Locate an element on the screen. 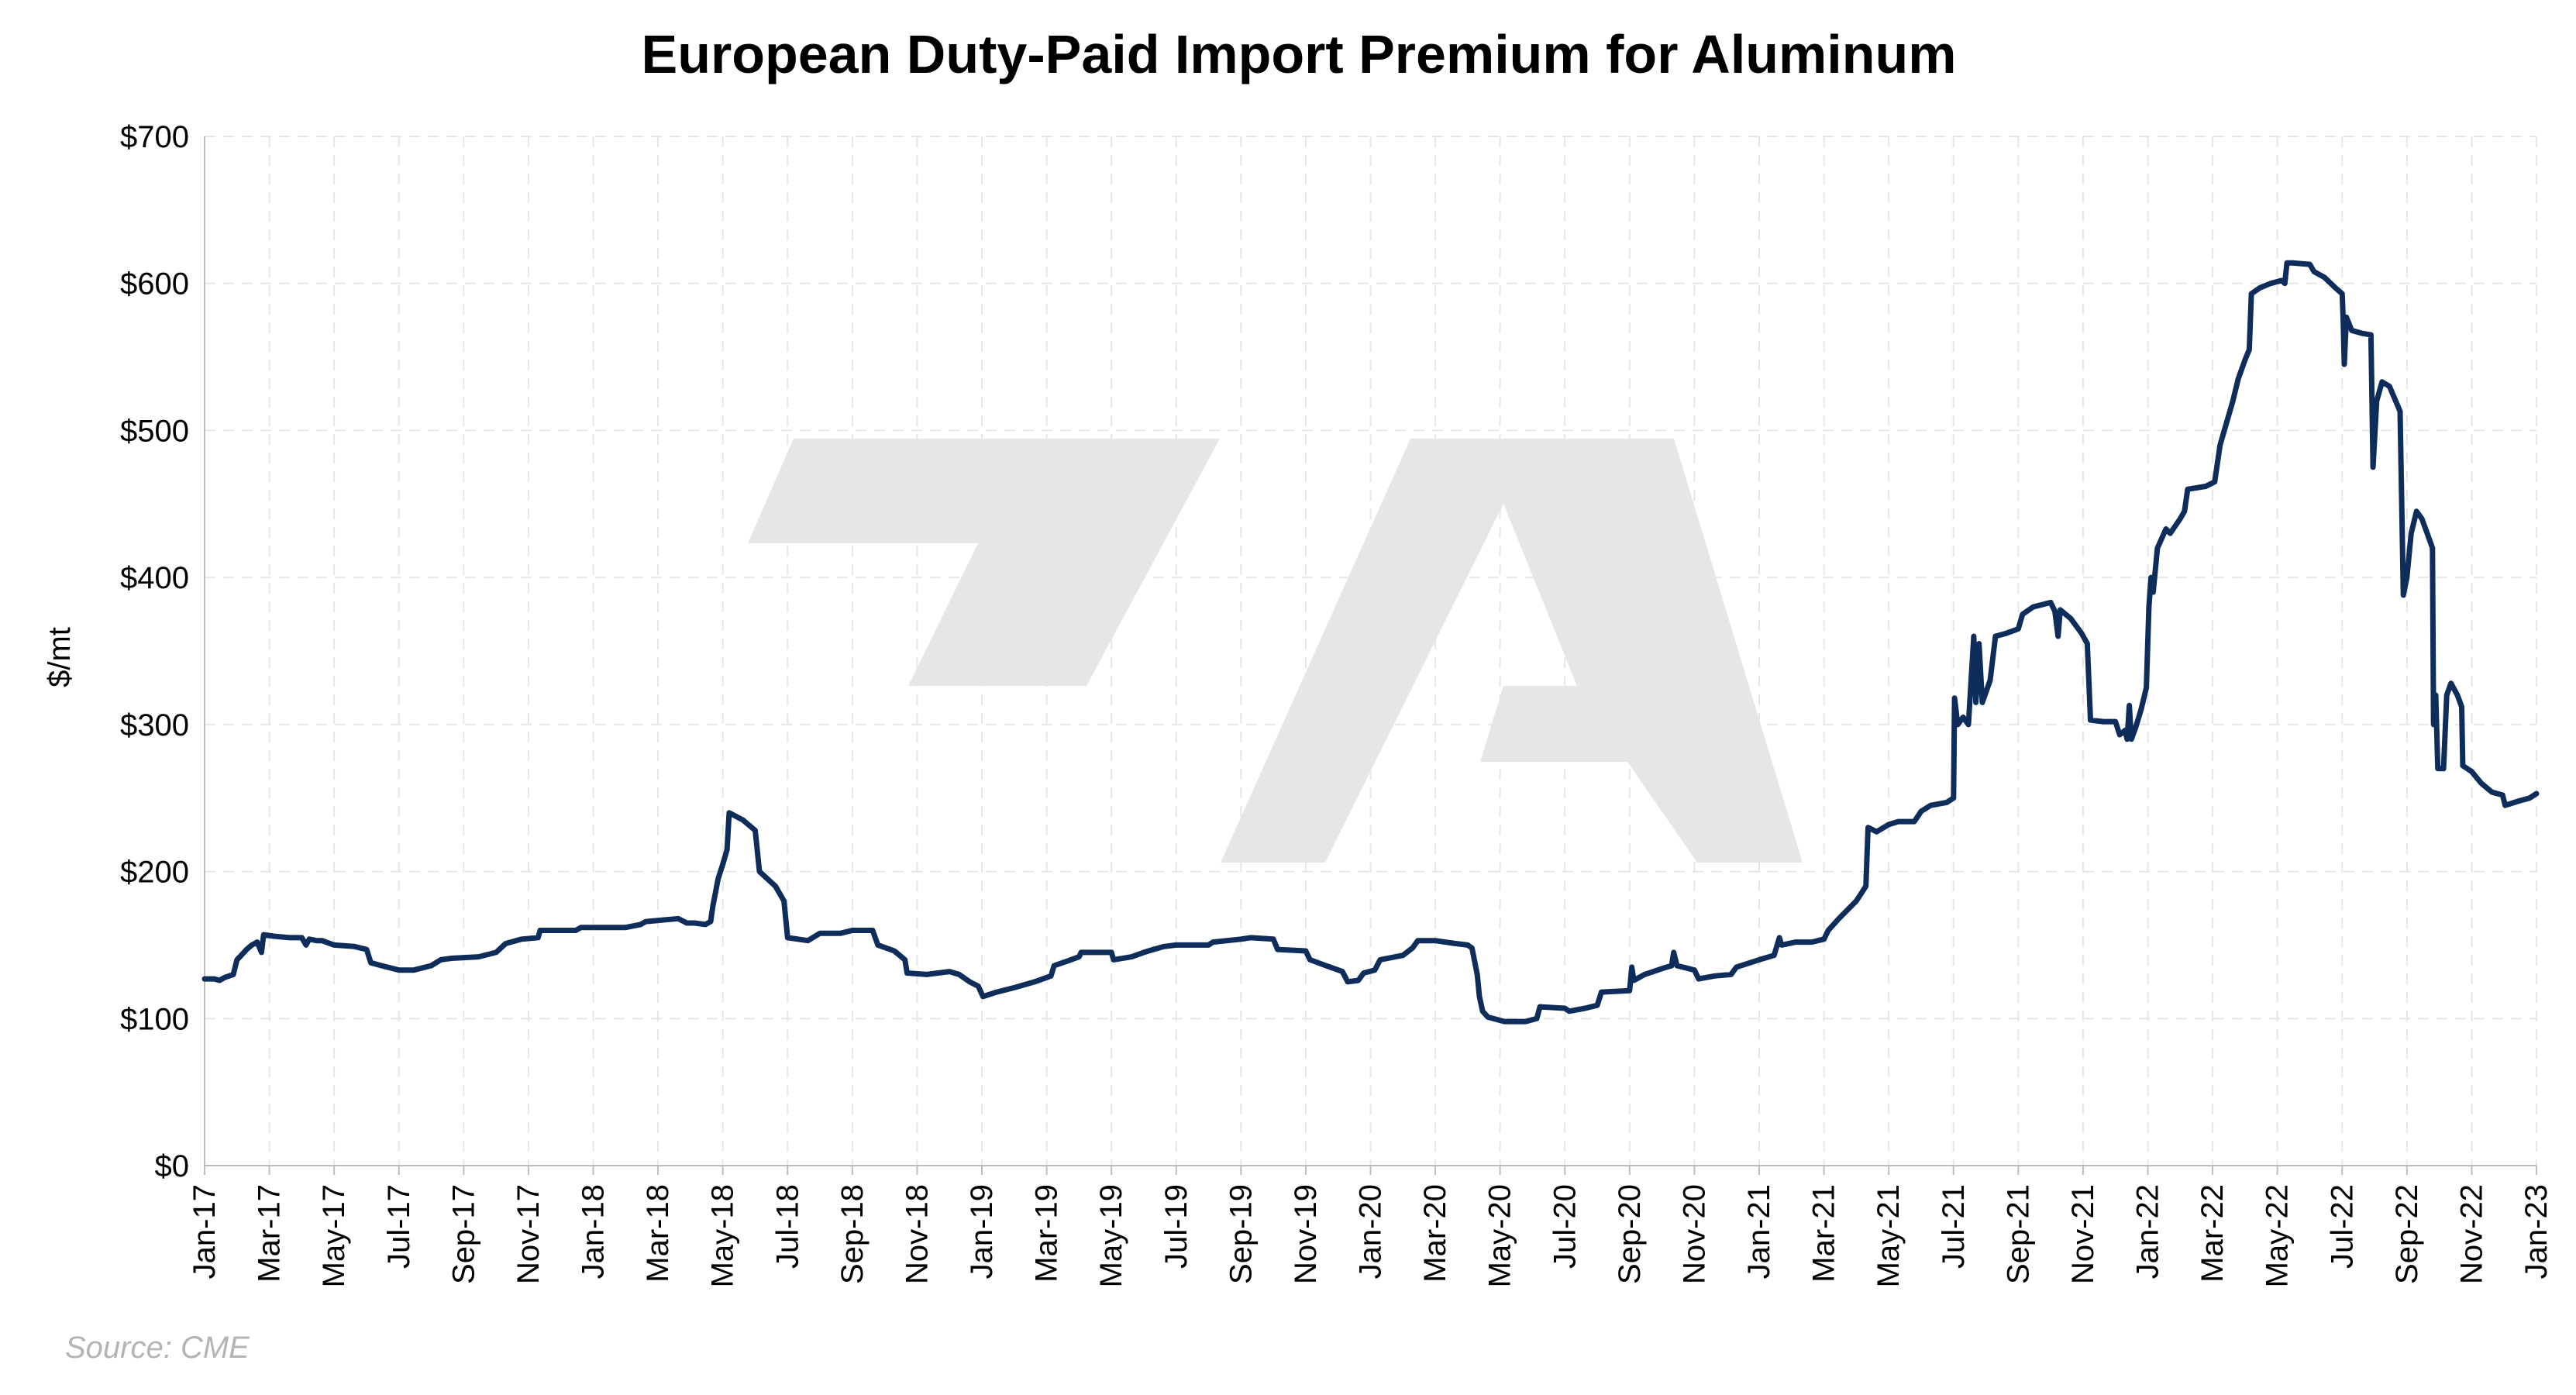 This screenshot has height=1395, width=2576. x-tick-label: Sep-17 is located at coordinates (463, 1234).